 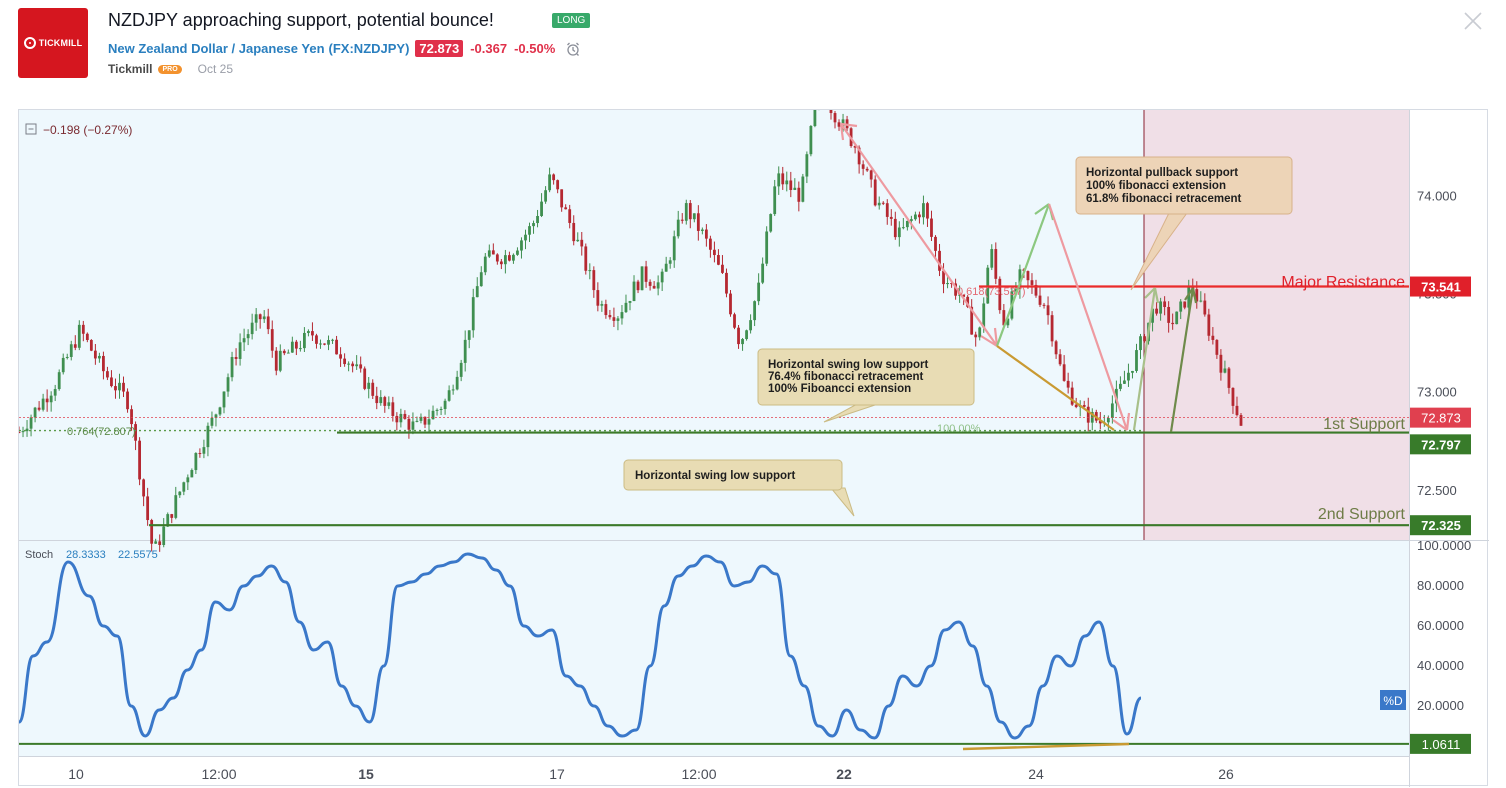 What do you see at coordinates (1156, 186) in the screenshot?
I see `callout-pullback-line2: 100% fibonacci extension` at bounding box center [1156, 186].